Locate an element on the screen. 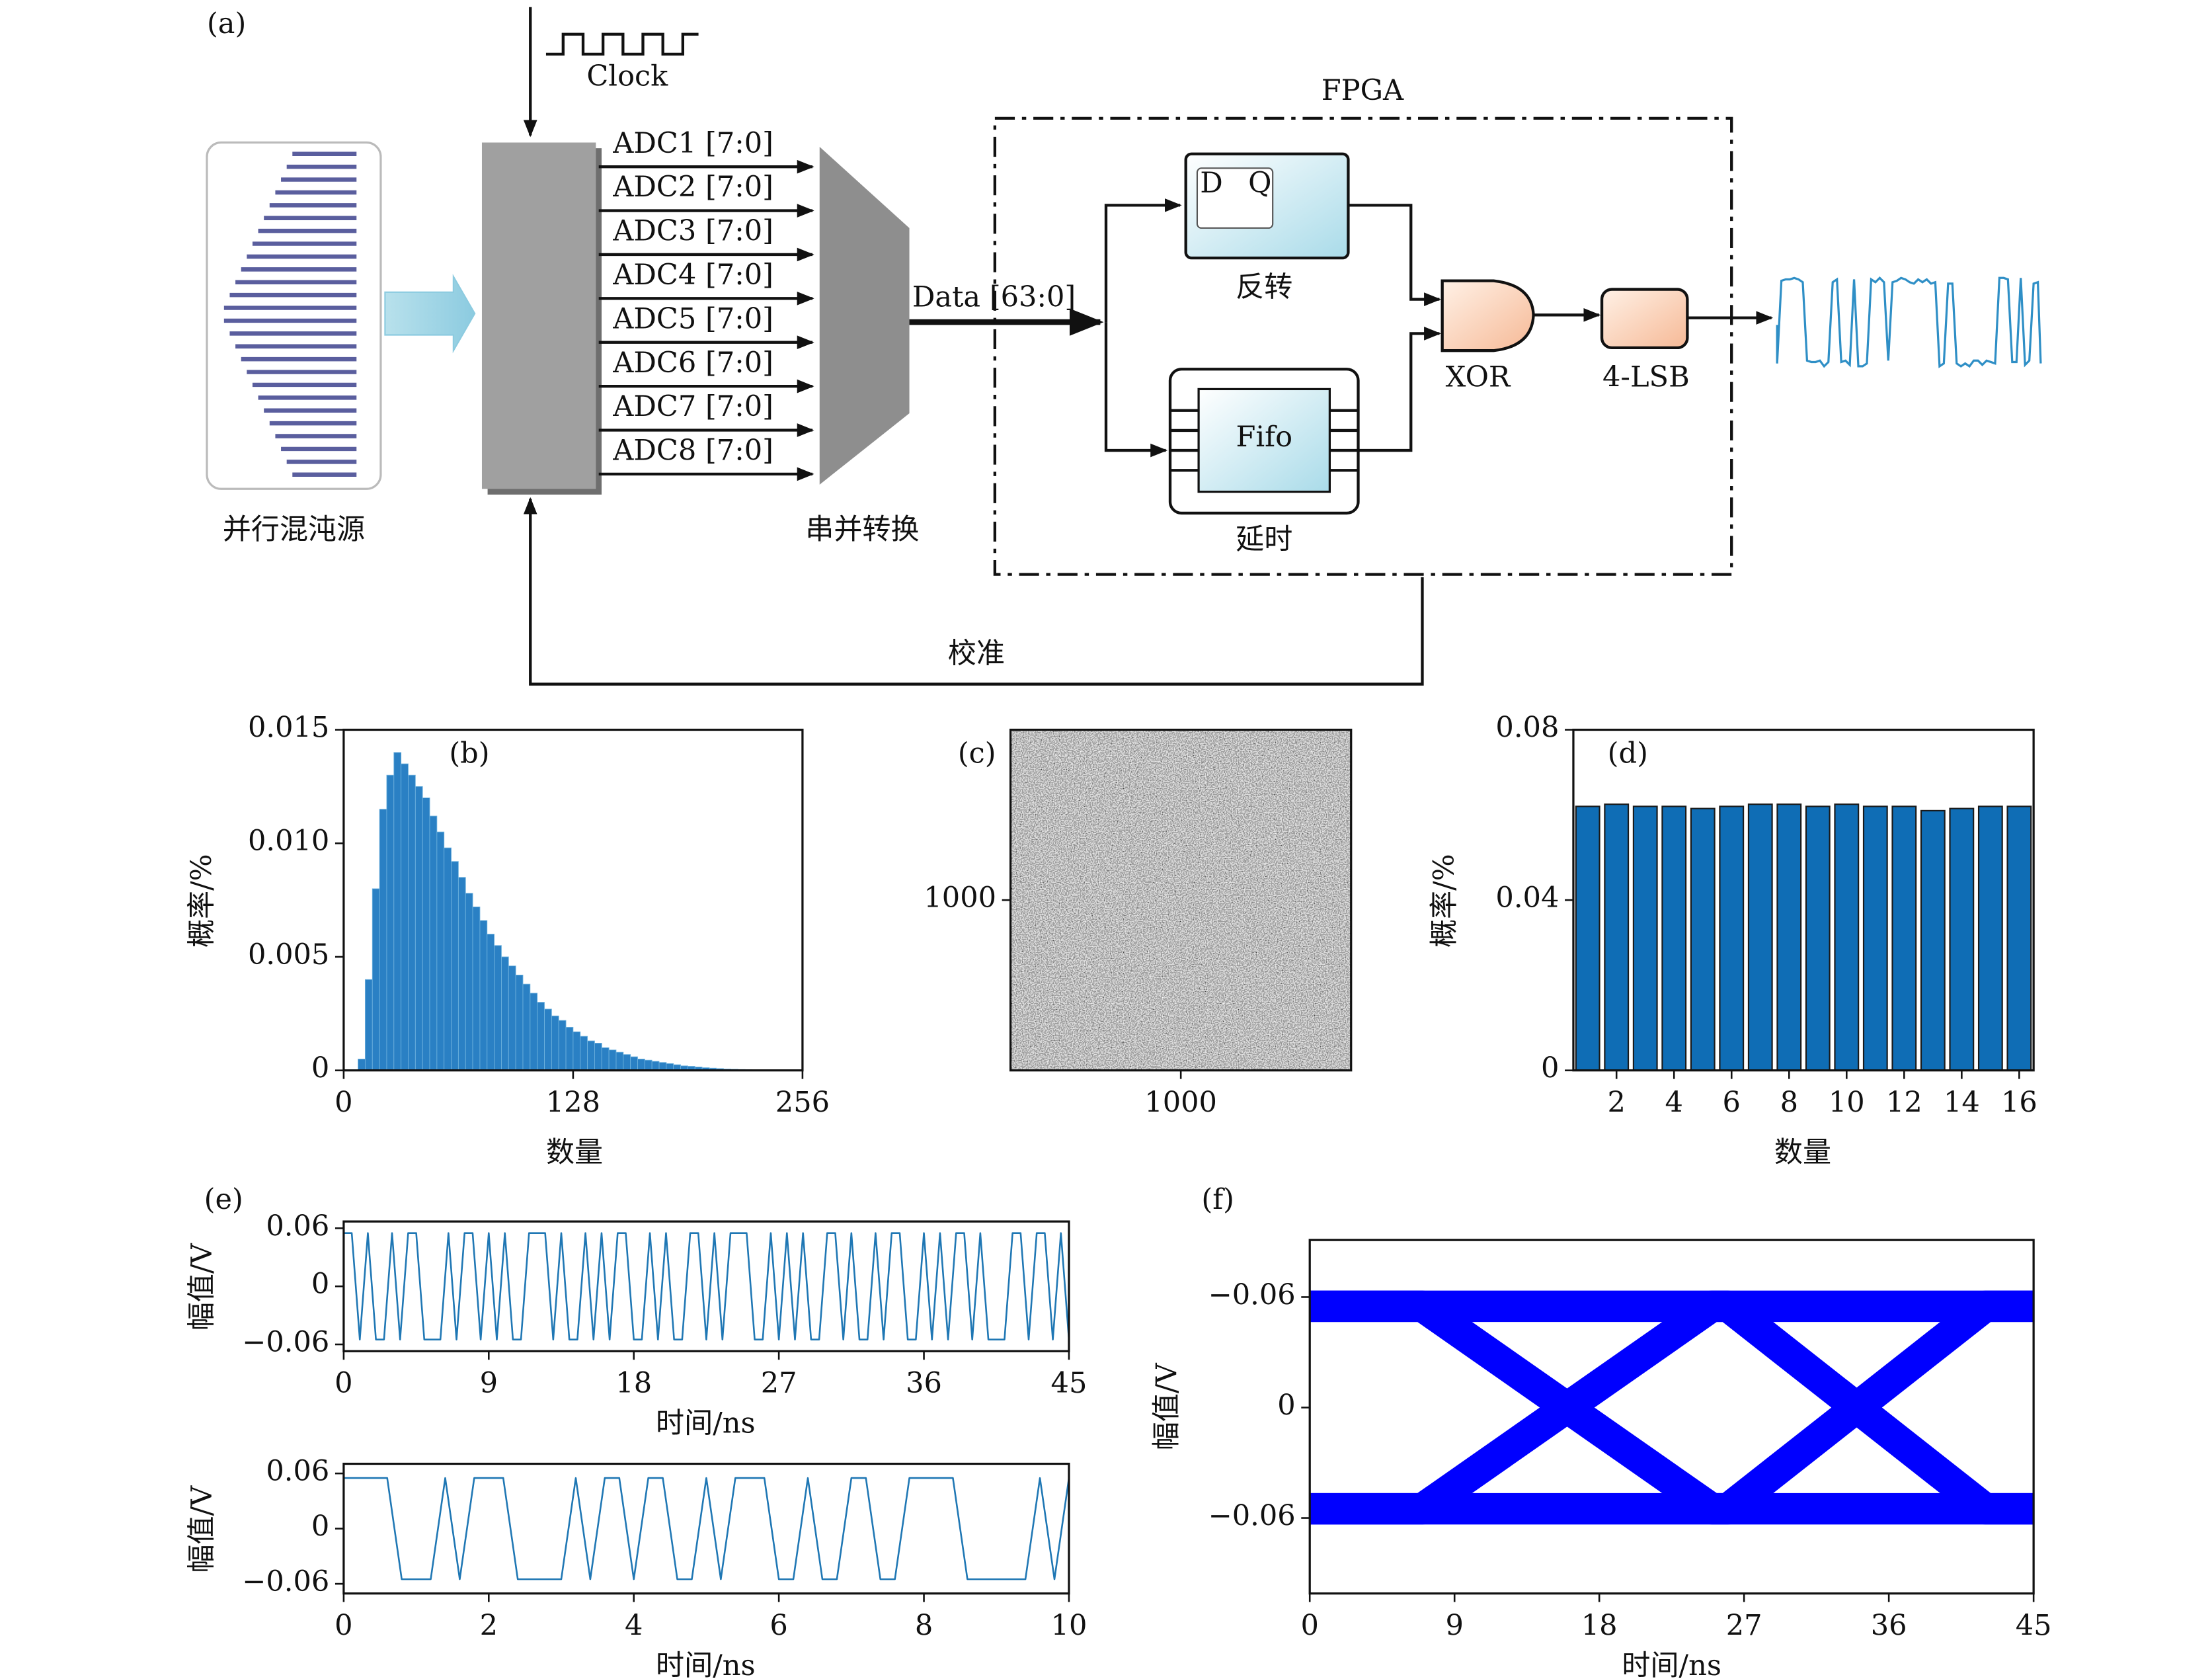 The height and width of the screenshot is (1679, 2212). fifo-label: 延时 is located at coordinates (1264, 539).